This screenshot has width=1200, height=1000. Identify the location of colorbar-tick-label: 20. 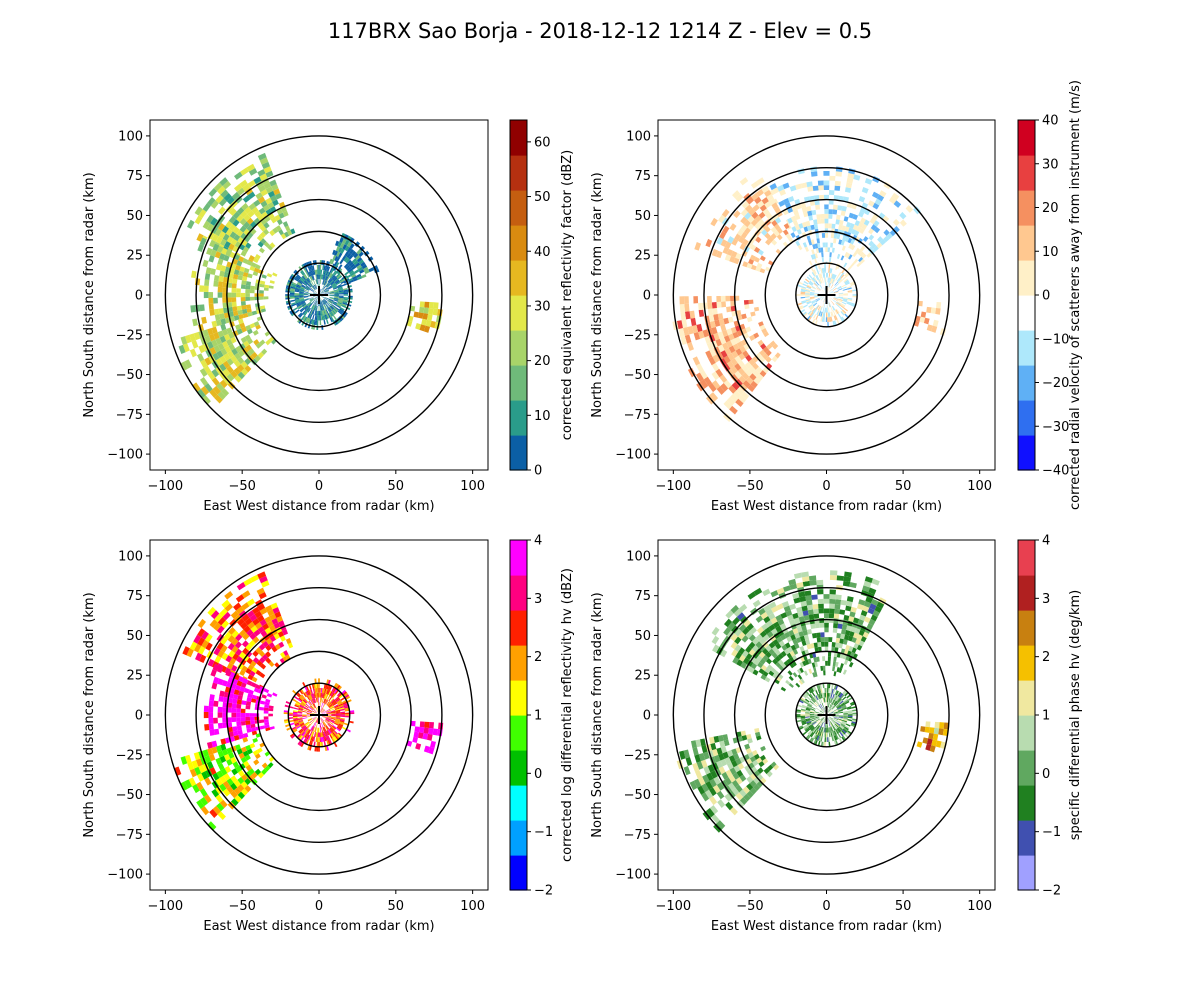
(542, 361).